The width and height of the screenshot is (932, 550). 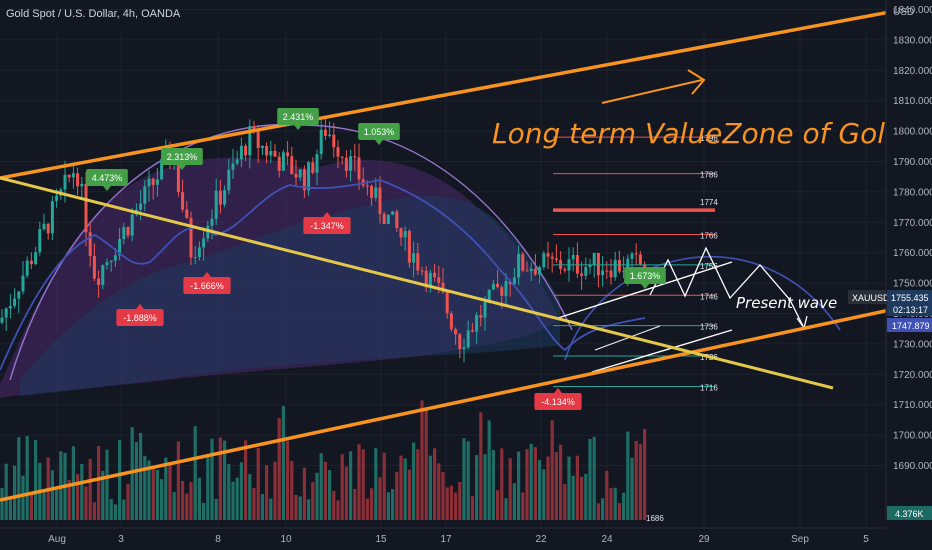 I want to click on chart-title: Gold Spot / U.S. Dollar, 4h, OANDA, so click(x=93, y=14).